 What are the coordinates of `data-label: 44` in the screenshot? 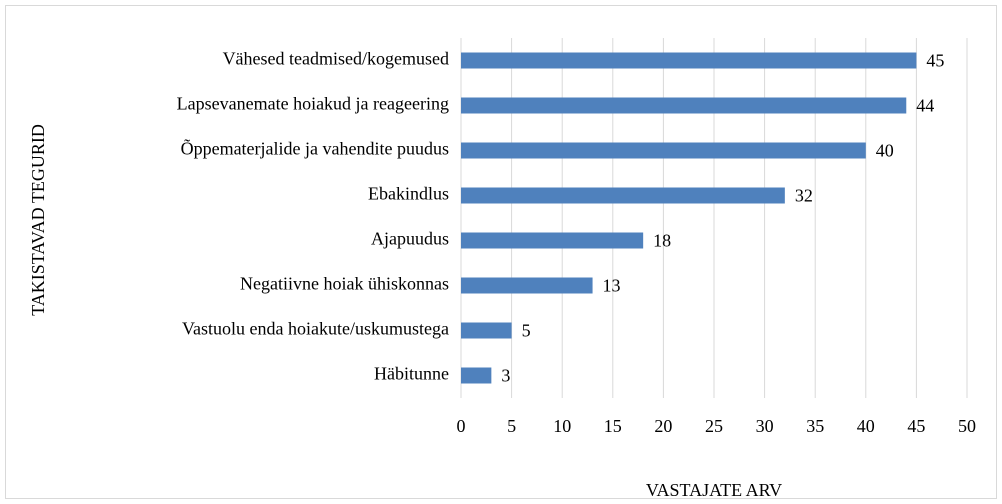 It's located at (925, 106).